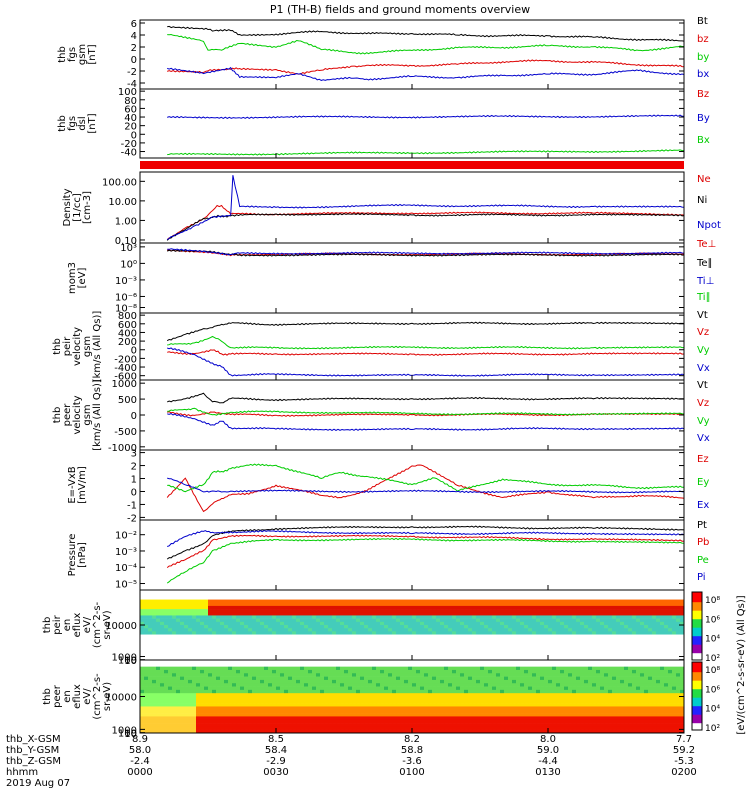 The height and width of the screenshot is (800, 750). I want to click on legend-label: Vz, so click(703, 403).